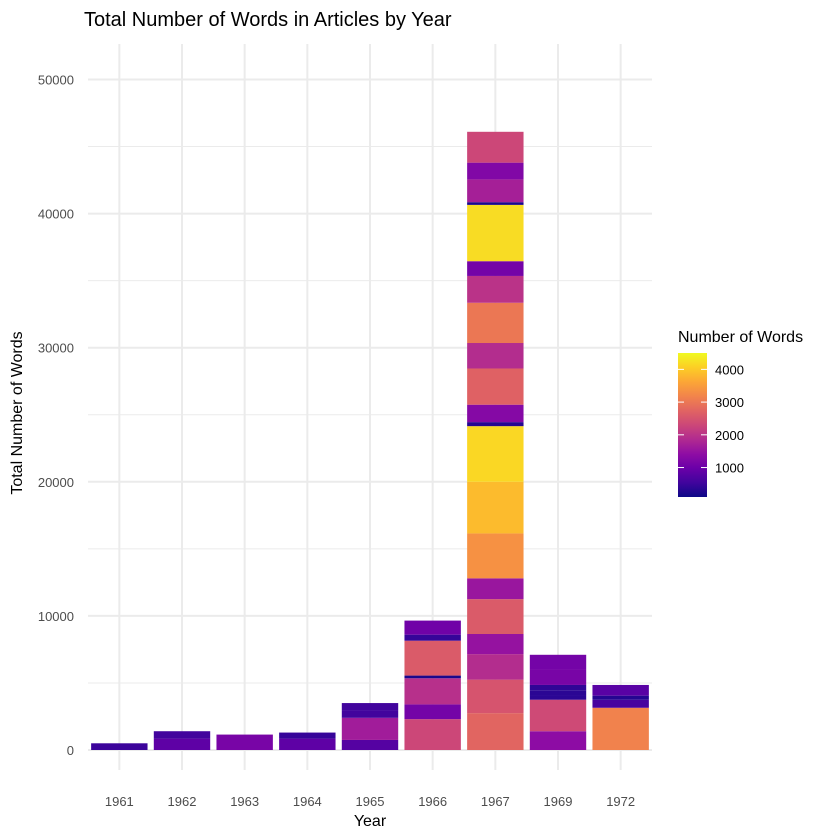 The height and width of the screenshot is (840, 840). Describe the element at coordinates (729, 435) in the screenshot. I see `legend-tick-label: 2000` at that location.